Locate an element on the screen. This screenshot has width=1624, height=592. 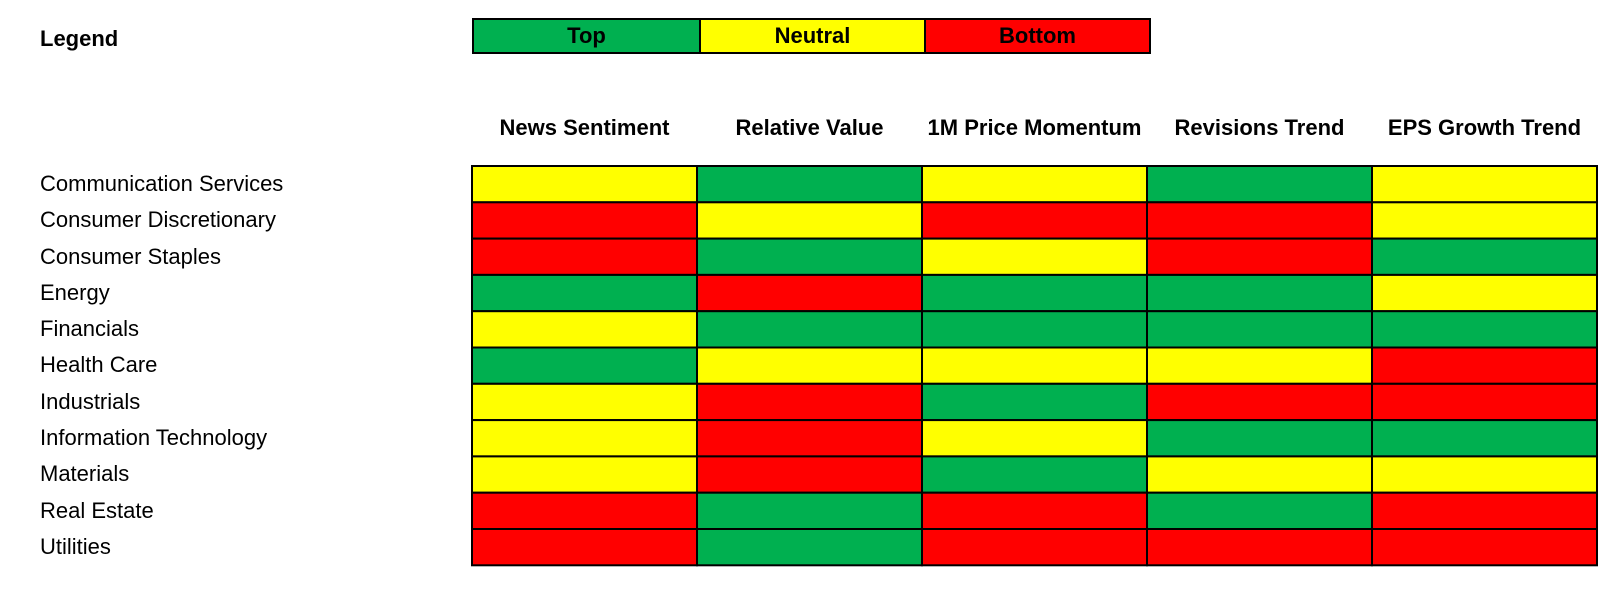
heatmap-cell-information-technology-news-sentiment is located at coordinates (584, 438).